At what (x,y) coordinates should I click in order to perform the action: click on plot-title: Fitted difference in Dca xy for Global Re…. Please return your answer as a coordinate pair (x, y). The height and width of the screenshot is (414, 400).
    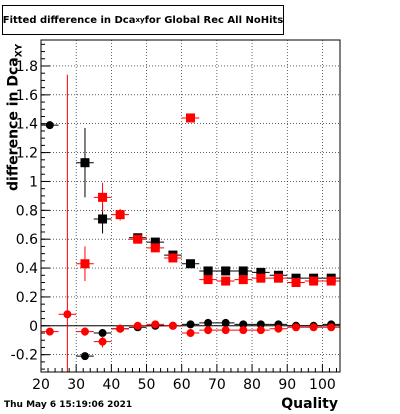
    Looking at the image, I should click on (143, 20).